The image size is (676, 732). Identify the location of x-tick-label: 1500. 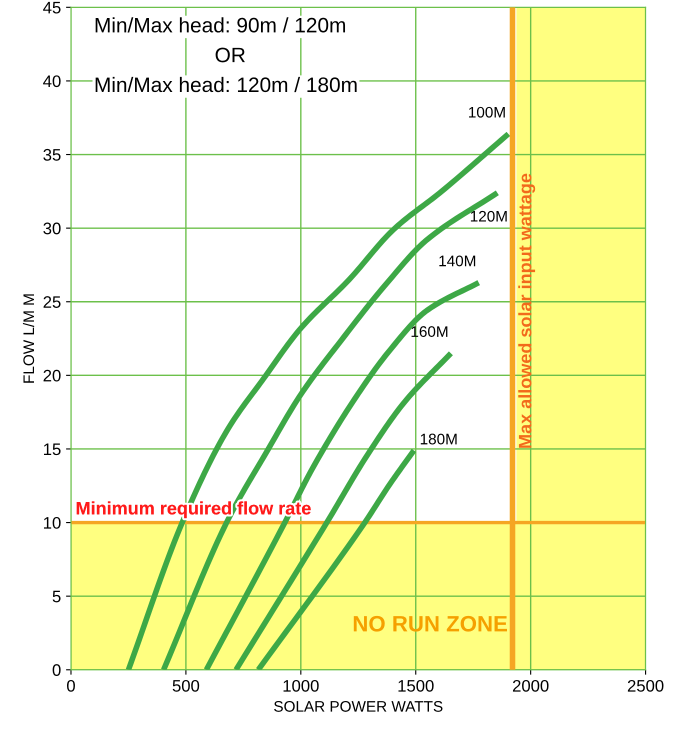
(416, 686).